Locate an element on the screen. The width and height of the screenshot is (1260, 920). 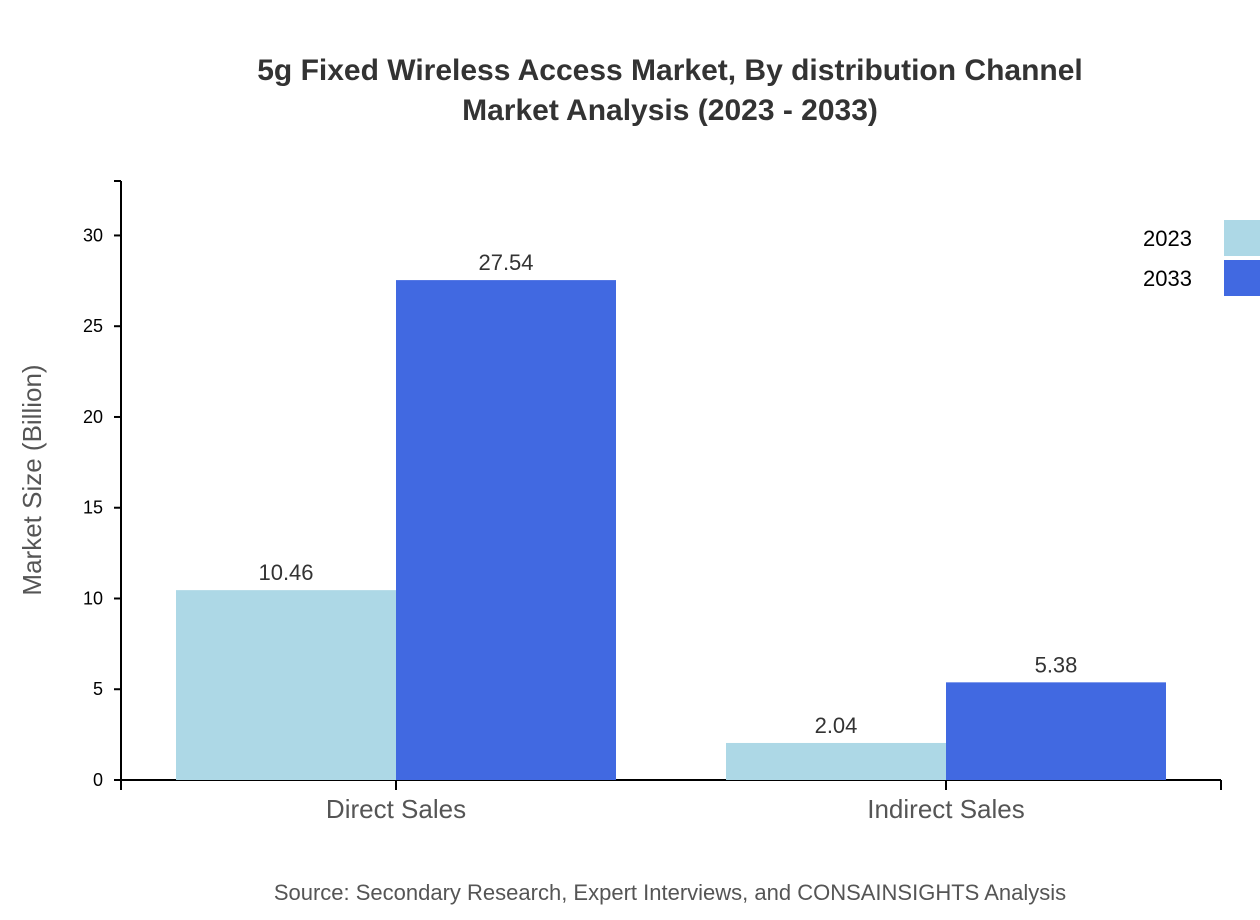
x-axis: Direct Sales Indirect Sales is located at coordinates (671, 801).